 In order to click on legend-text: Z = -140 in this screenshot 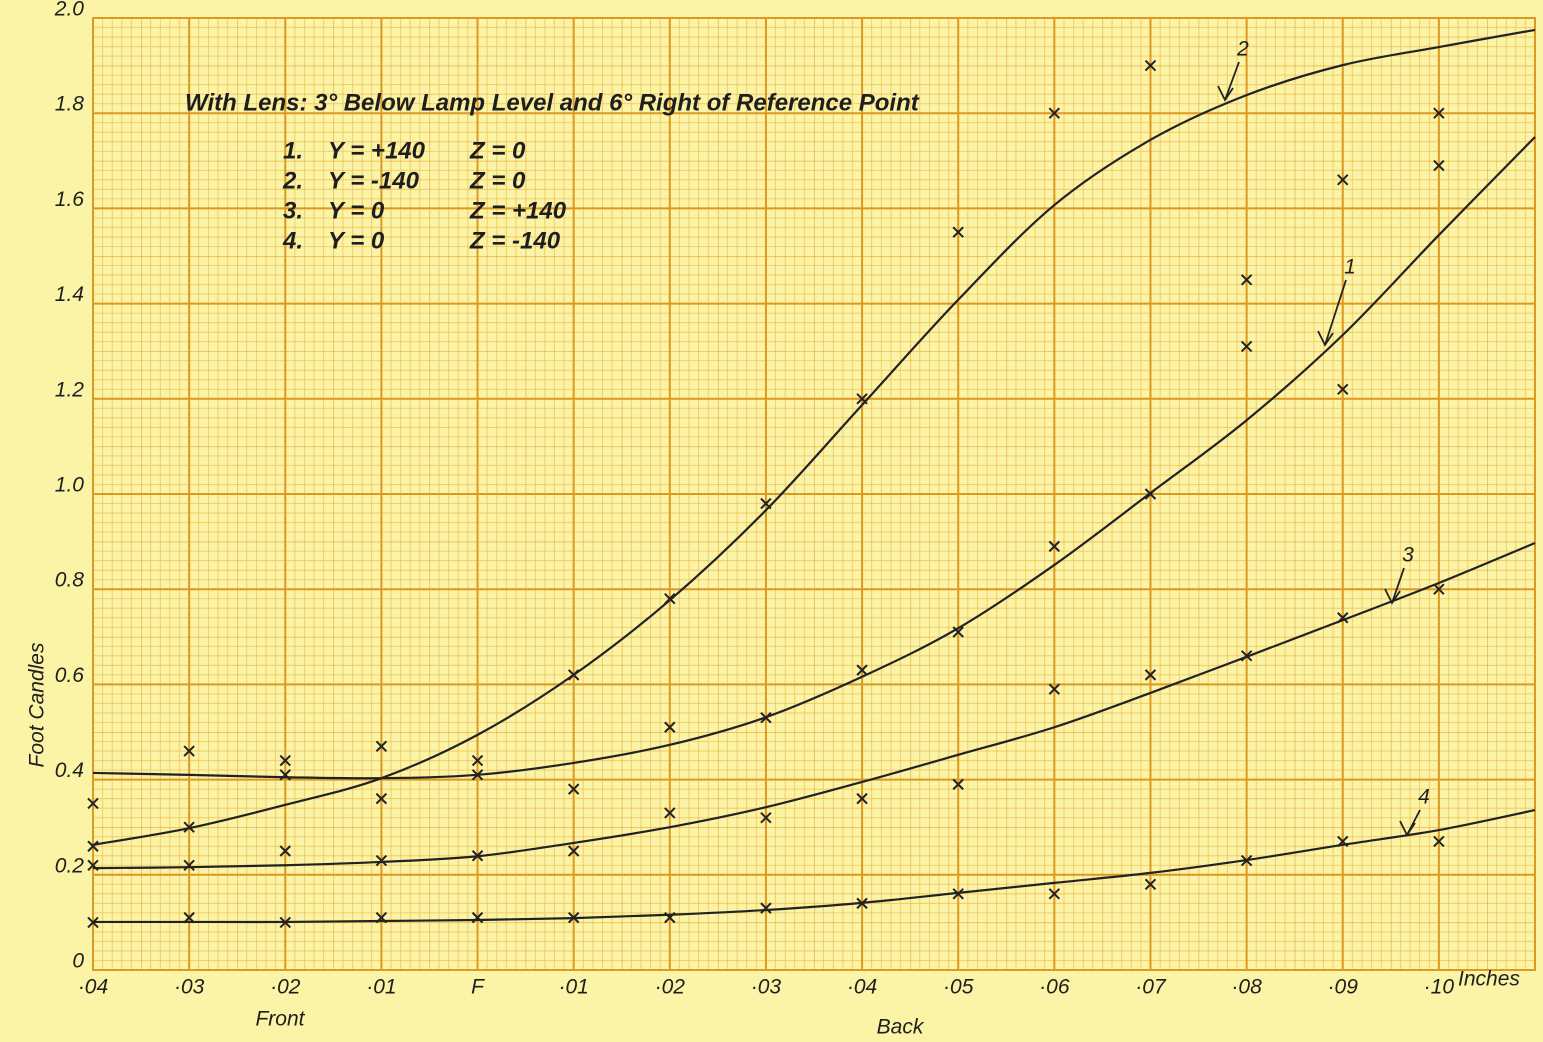, I will do `click(515, 240)`.